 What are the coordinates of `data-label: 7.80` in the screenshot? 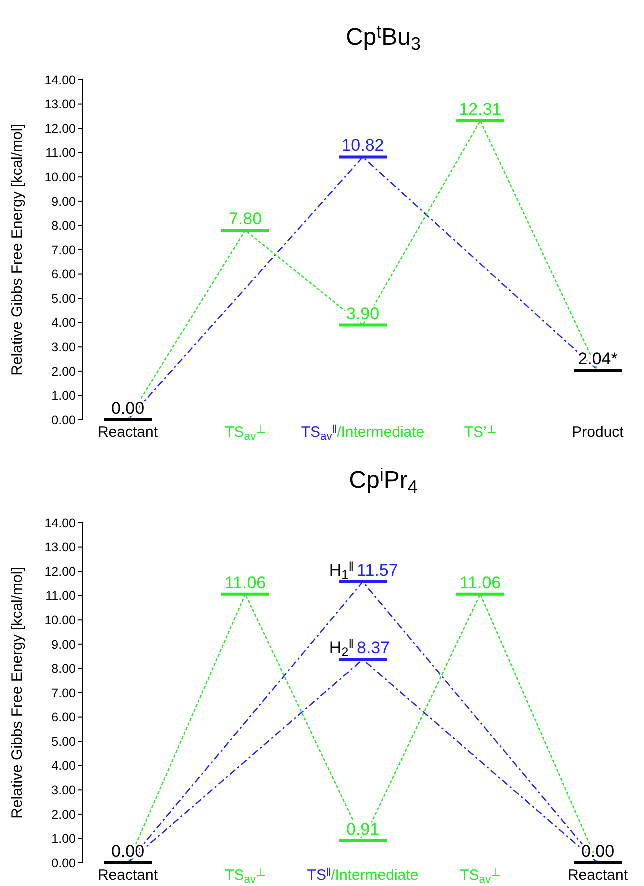 It's located at (245, 219).